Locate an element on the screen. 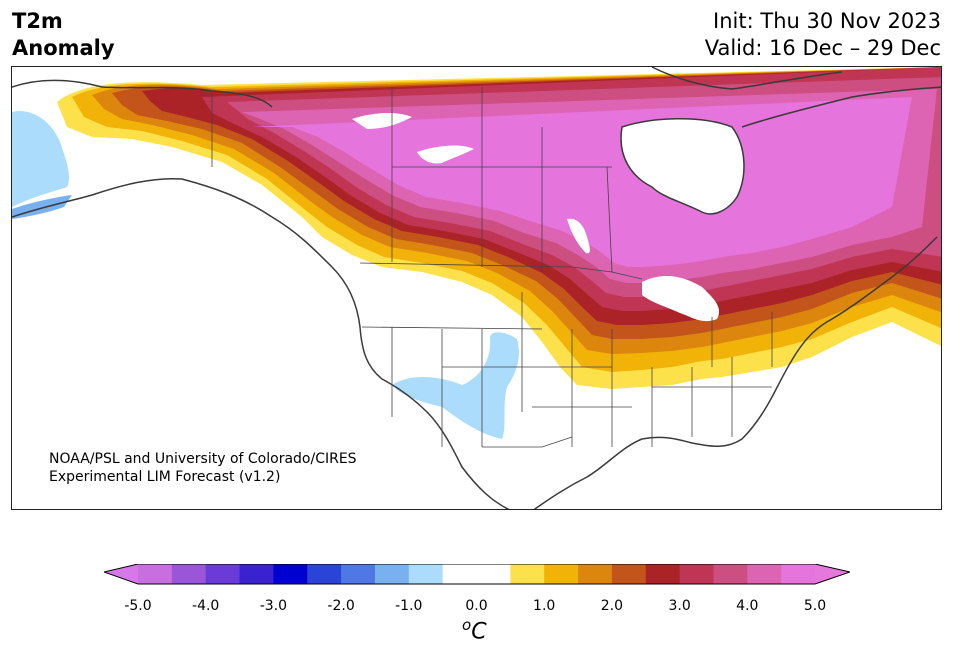 This screenshot has height=656, width=953. colorbar-tick-label: 4.0 is located at coordinates (747, 606).